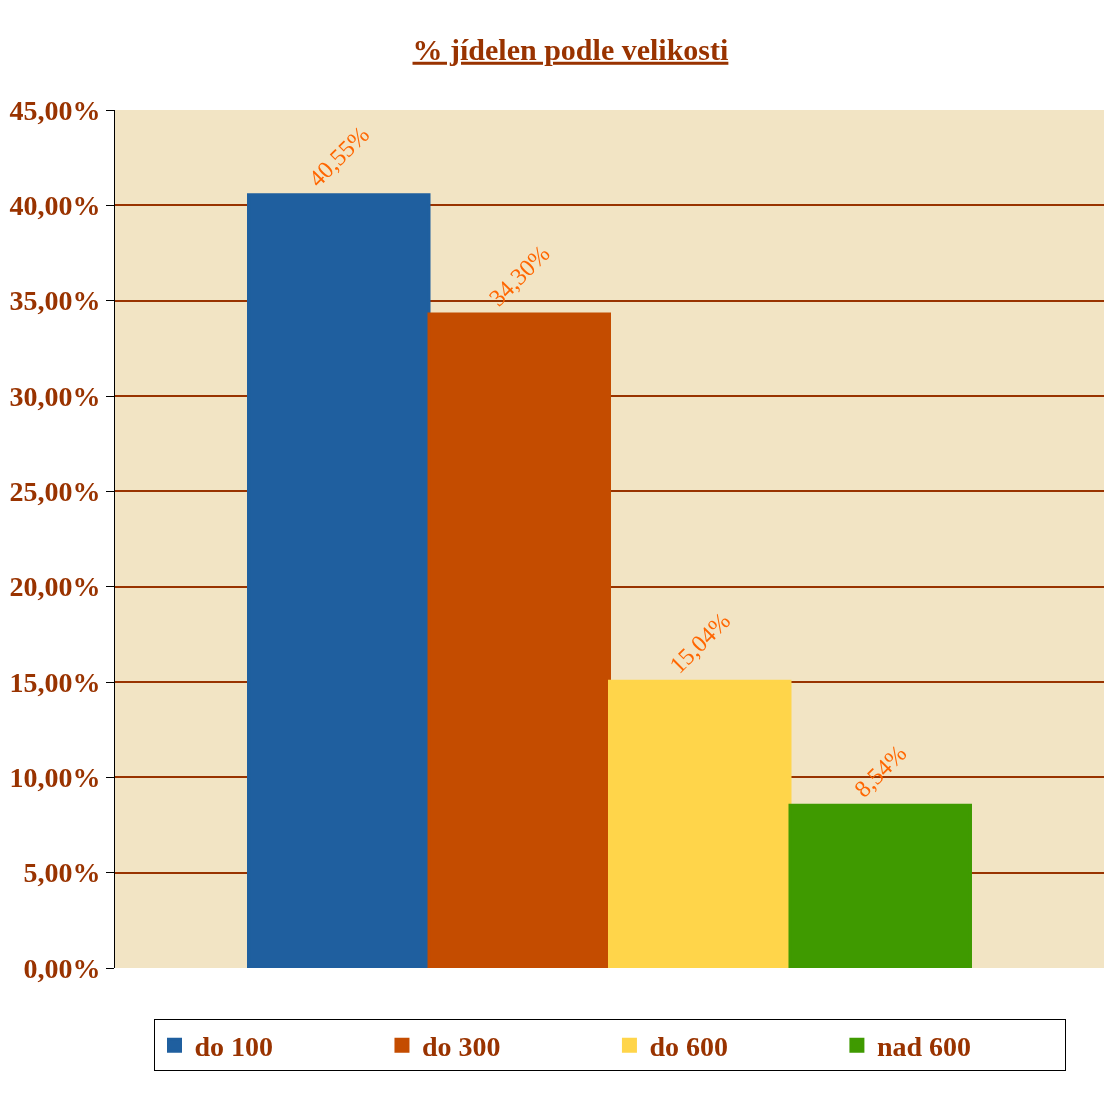 This screenshot has height=1108, width=1112. Describe the element at coordinates (55, 778) in the screenshot. I see `y-tick-label: 10,00%` at that location.